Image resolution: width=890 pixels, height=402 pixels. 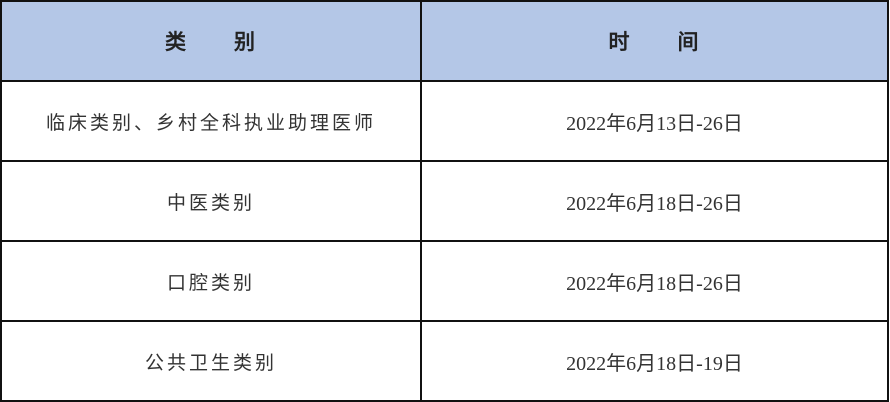 I want to click on category-cell: 临床类别、乡村全科执业助理医师, so click(x=211, y=121).